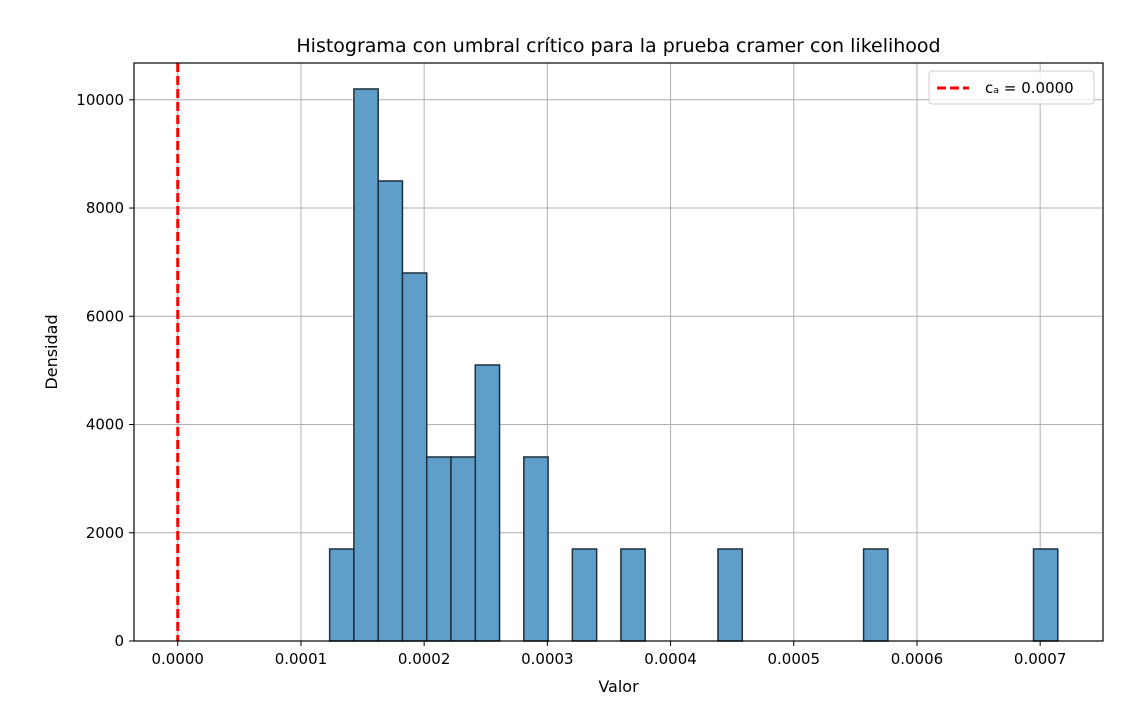  I want to click on y-axis-title: Densidad, so click(51, 351).